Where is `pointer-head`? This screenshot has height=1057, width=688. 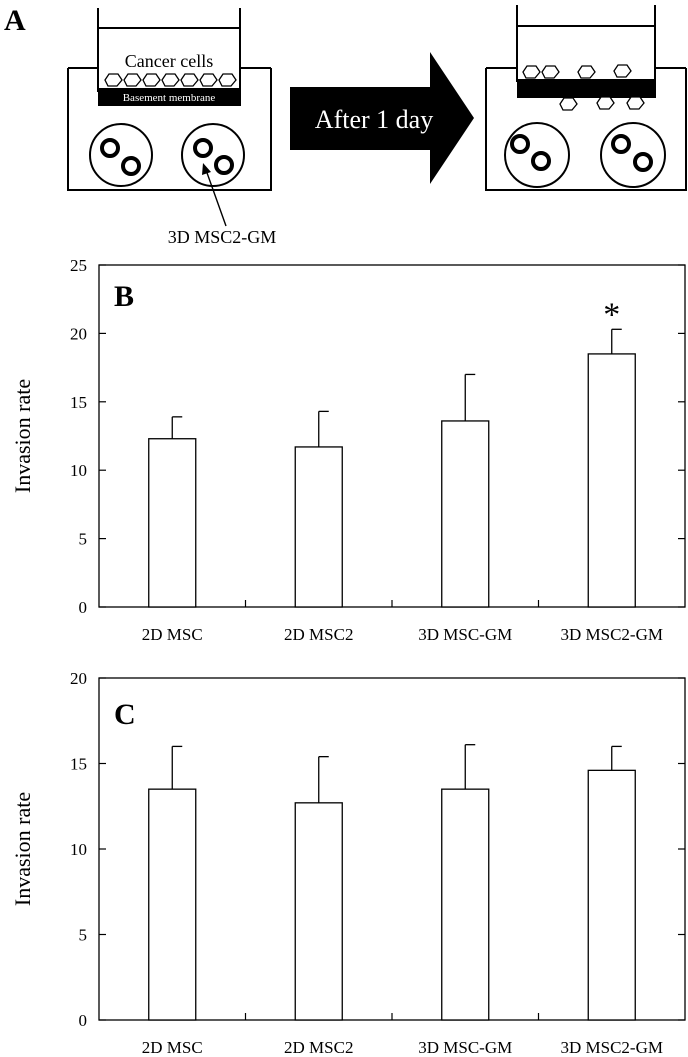 pointer-head is located at coordinates (206, 169).